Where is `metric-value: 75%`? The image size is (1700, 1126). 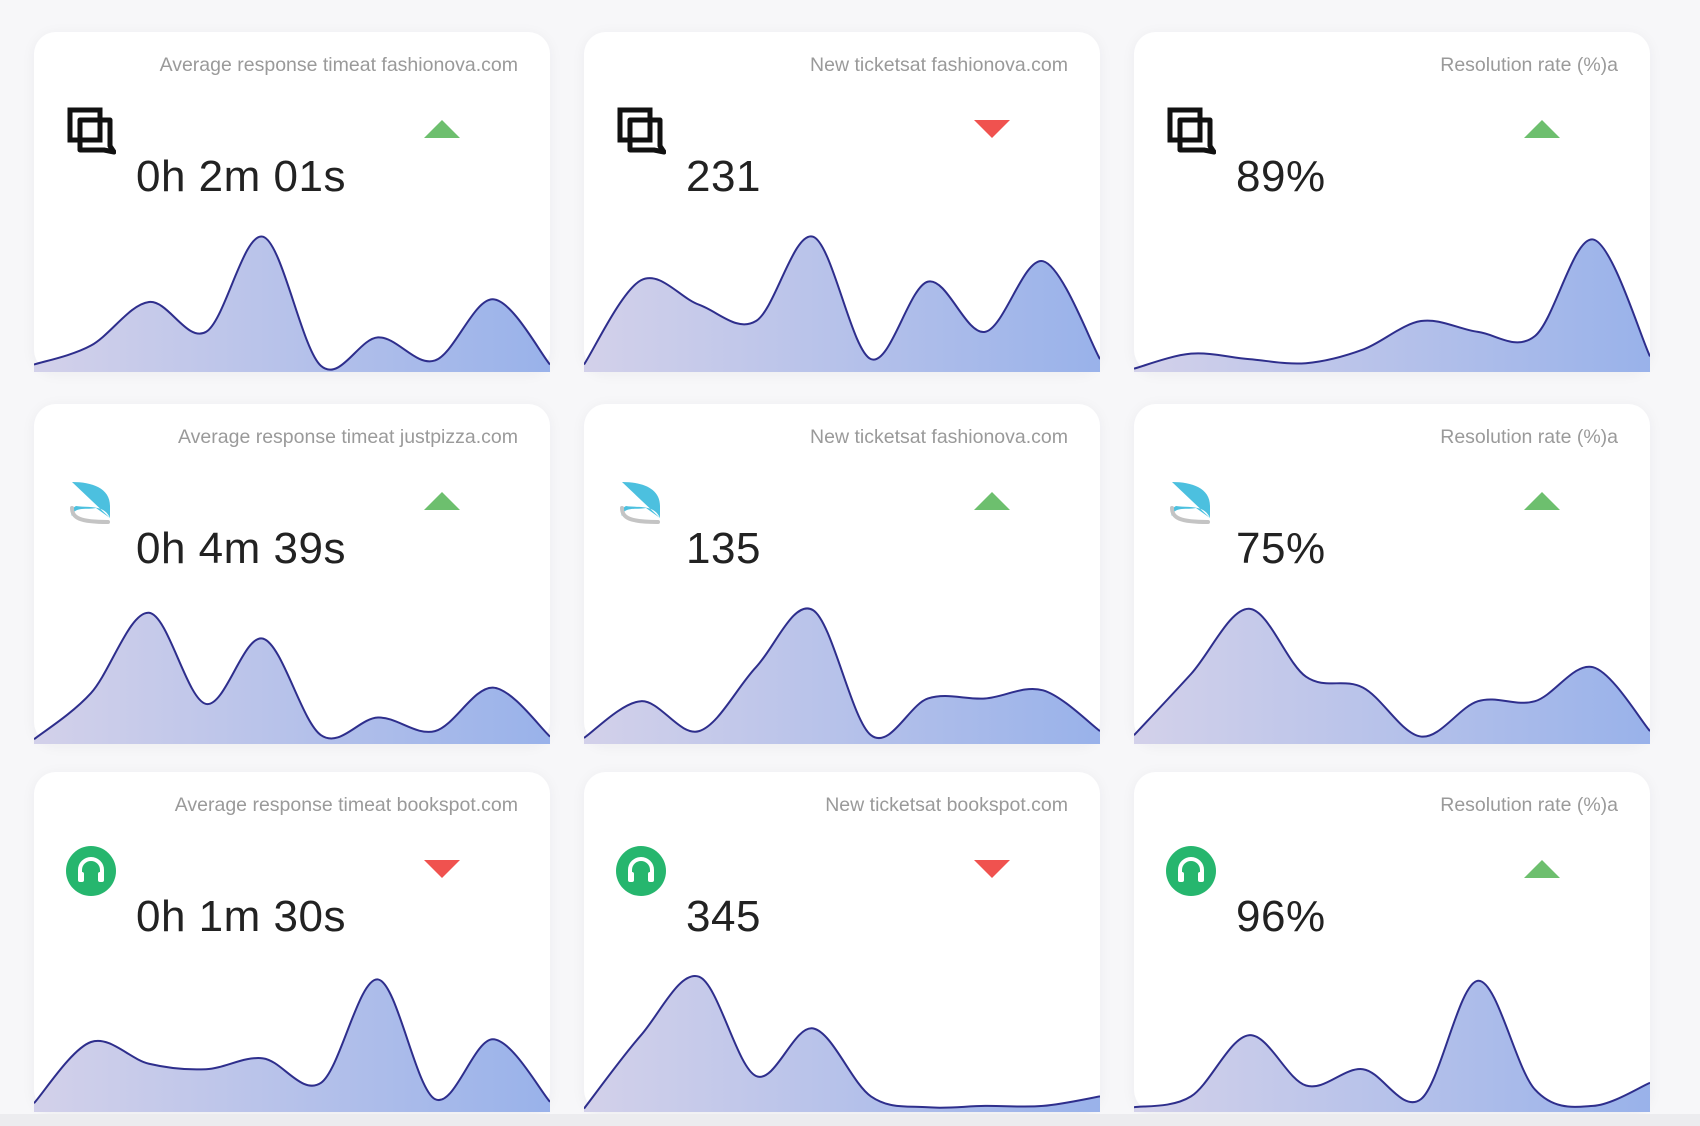
metric-value: 75% is located at coordinates (1281, 548).